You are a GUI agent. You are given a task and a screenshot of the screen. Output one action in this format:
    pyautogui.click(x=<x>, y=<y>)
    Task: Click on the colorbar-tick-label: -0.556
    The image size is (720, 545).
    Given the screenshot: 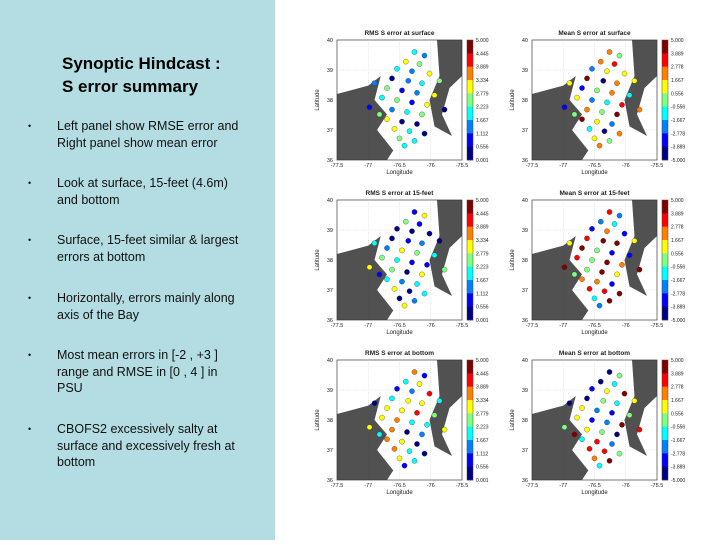 What is the action you would take?
    pyautogui.click(x=678, y=428)
    